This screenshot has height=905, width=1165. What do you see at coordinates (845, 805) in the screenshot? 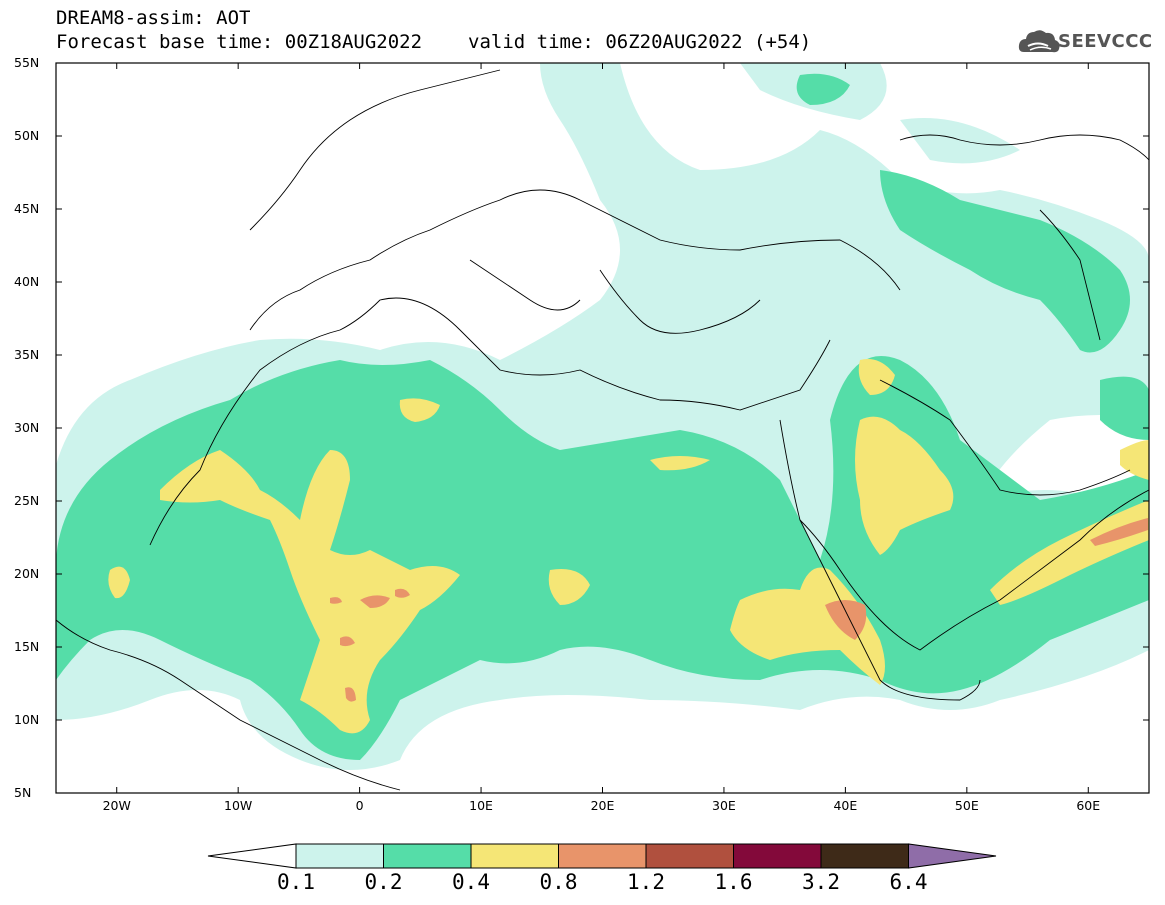
I see `lon-tick-label: 40E` at bounding box center [845, 805].